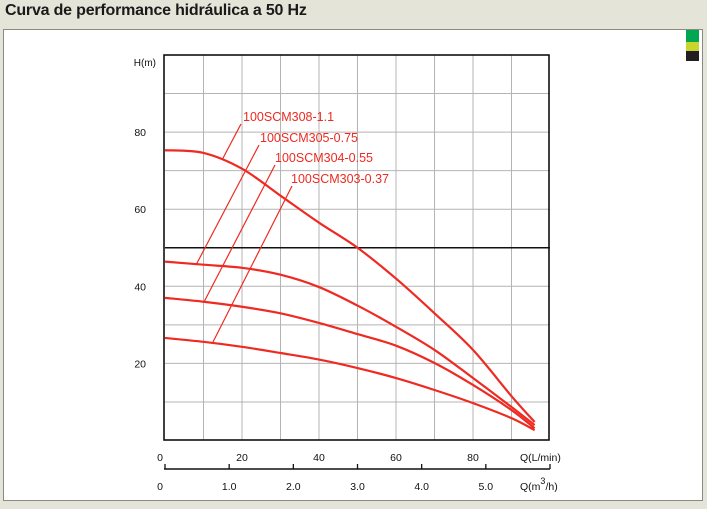 The height and width of the screenshot is (509, 707). Describe the element at coordinates (309, 138) in the screenshot. I see `series-label: 100SCM305-0.75` at that location.